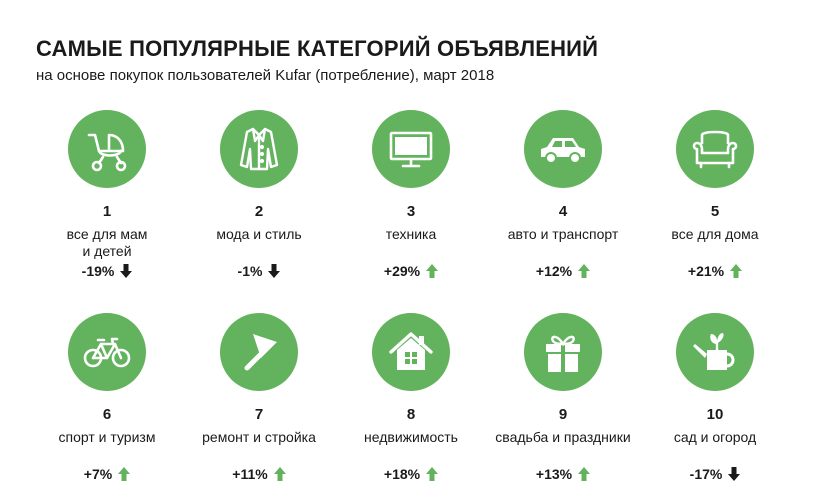  I want to click on category-label: все для мам и детей, so click(107, 242).